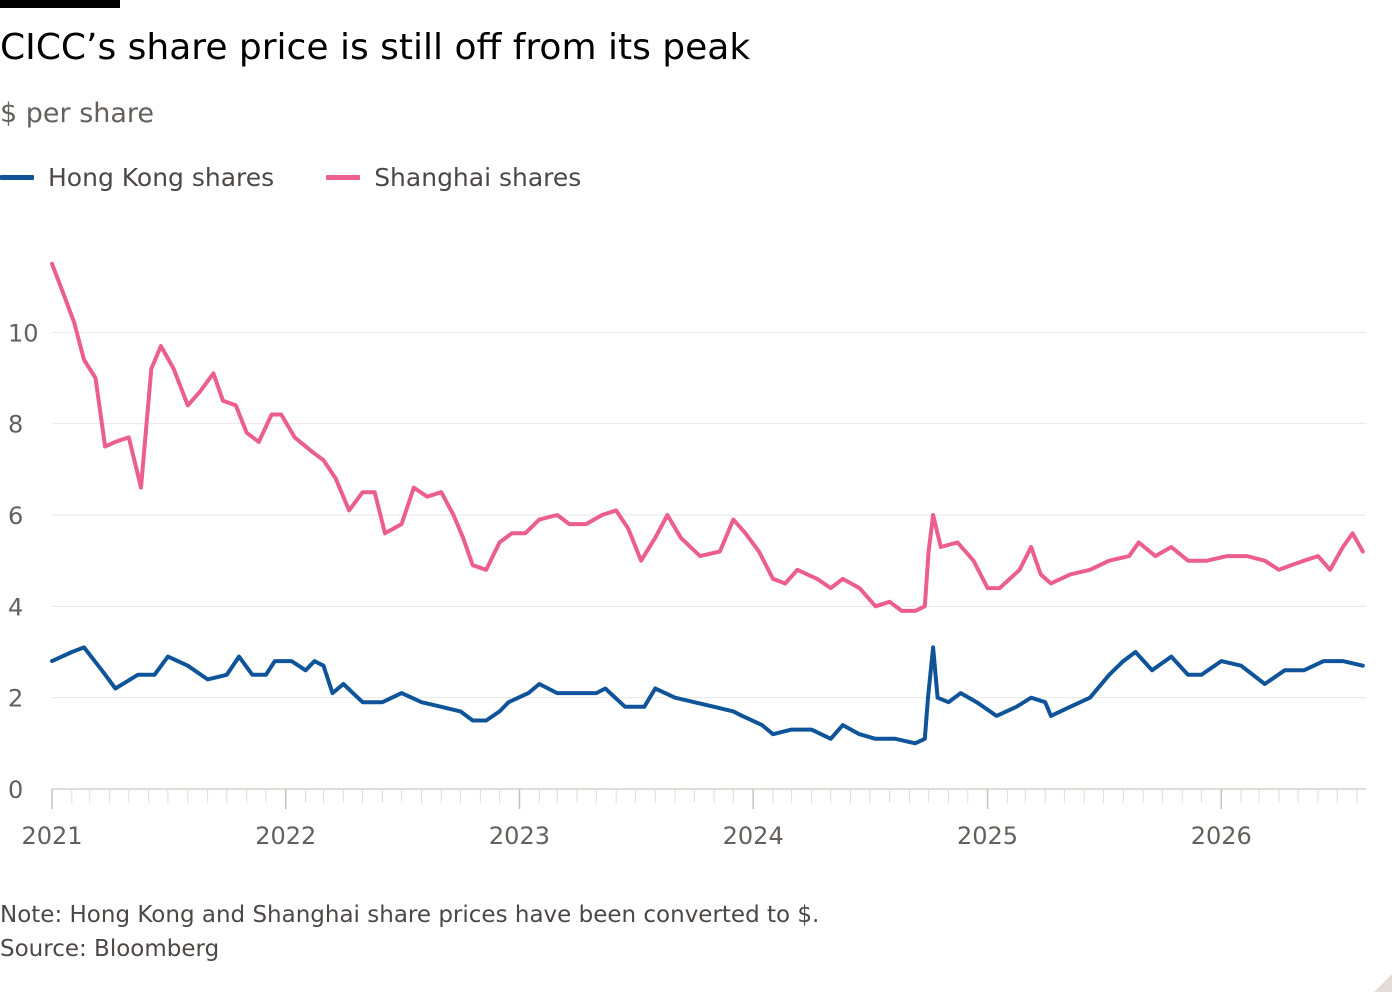 This screenshot has width=1400, height=1000. Describe the element at coordinates (478, 177) in the screenshot. I see `legend-label-shanghai: Shanghai shares` at that location.